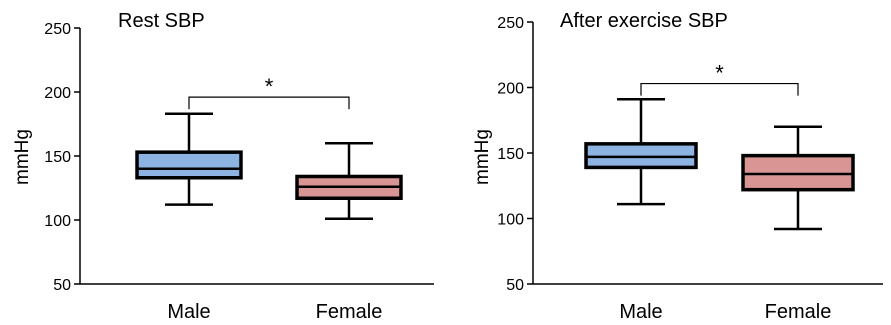  Describe the element at coordinates (798, 172) in the screenshot. I see `box-female` at that location.